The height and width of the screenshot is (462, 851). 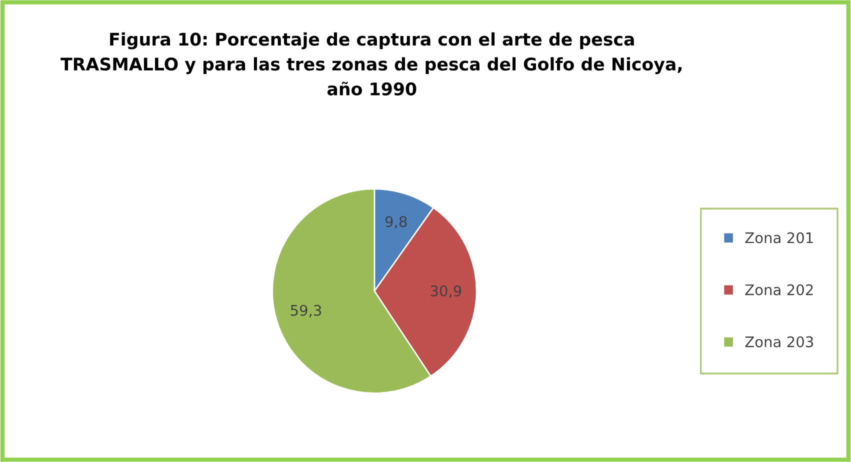 I want to click on chart-title: Figura 10: Porcentaje de captura con el arte de pesca TRASMALLO y para las tres zonas de pesca del Golfo de Nicoya, año 1990, so click(x=371, y=64).